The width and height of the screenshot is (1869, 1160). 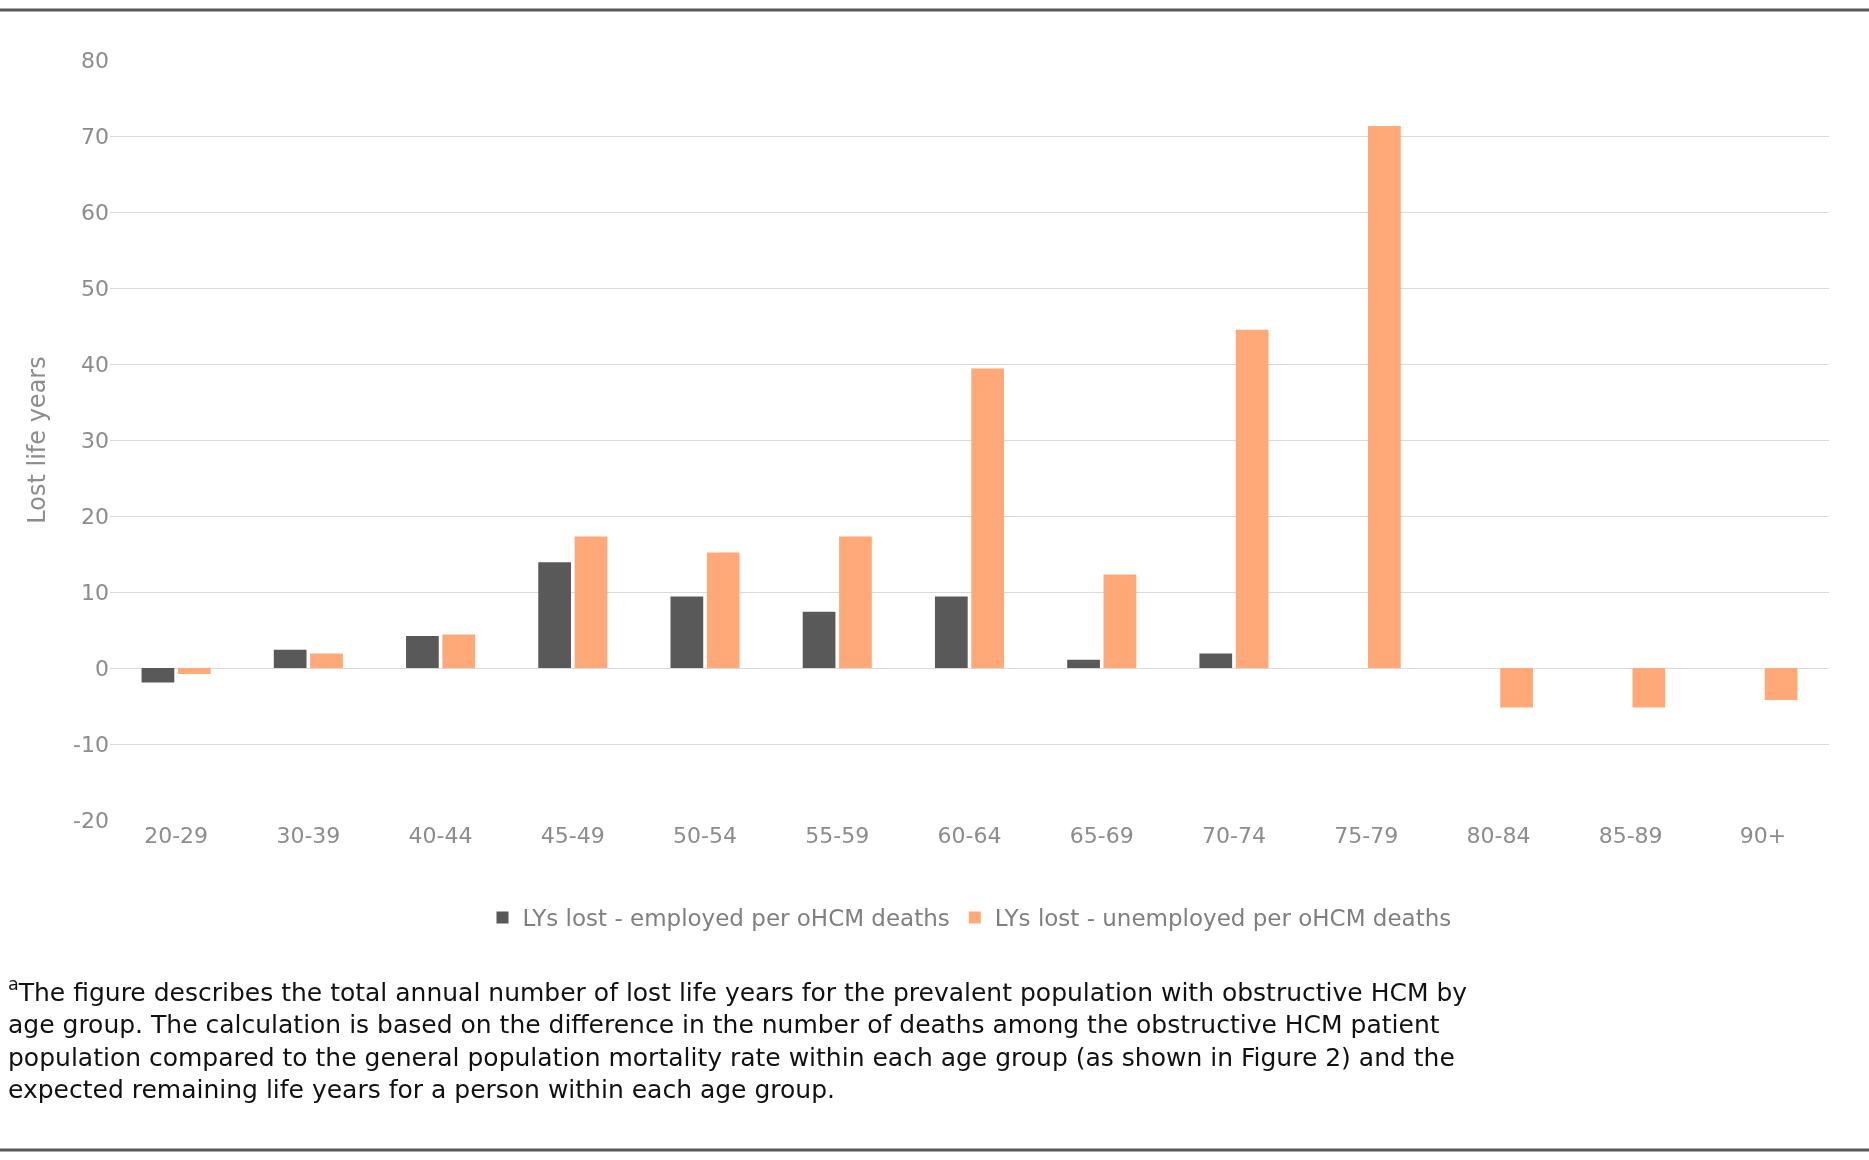 I want to click on y-tick-label: 60, so click(x=95, y=212).